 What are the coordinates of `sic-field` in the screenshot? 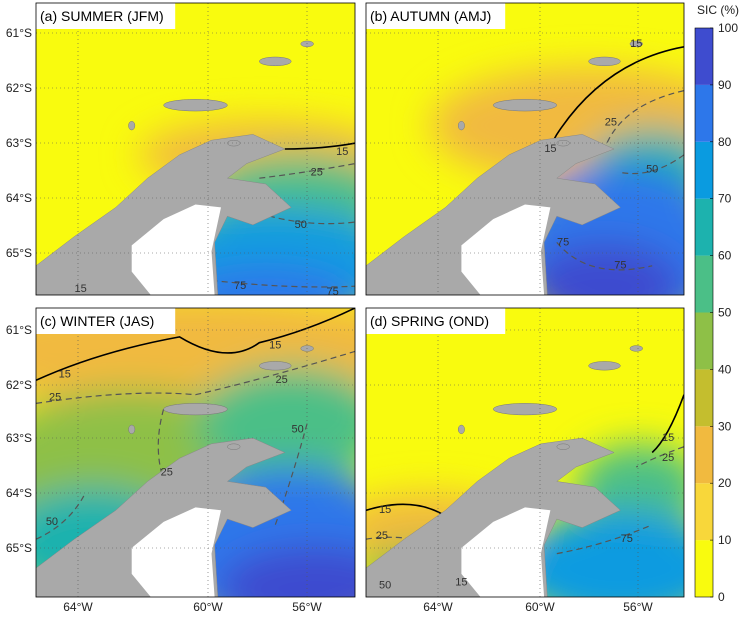 It's located at (556, 181).